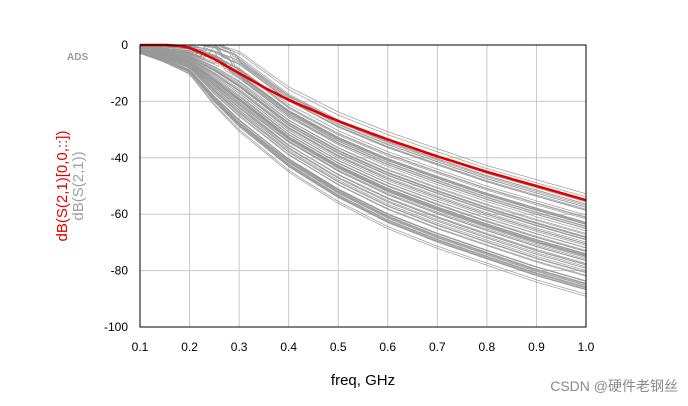 The height and width of the screenshot is (406, 688). I want to click on y-tick-label-3: -60, so click(120, 214).